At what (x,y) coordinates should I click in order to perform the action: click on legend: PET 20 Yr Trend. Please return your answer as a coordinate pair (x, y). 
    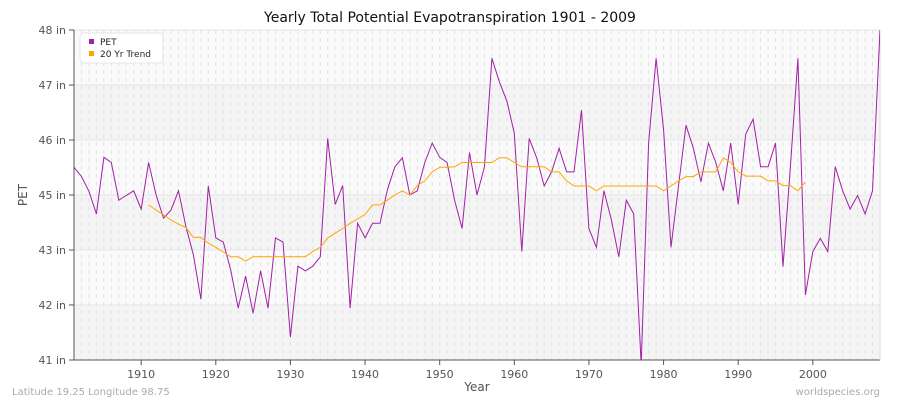
    Looking at the image, I should click on (121, 48).